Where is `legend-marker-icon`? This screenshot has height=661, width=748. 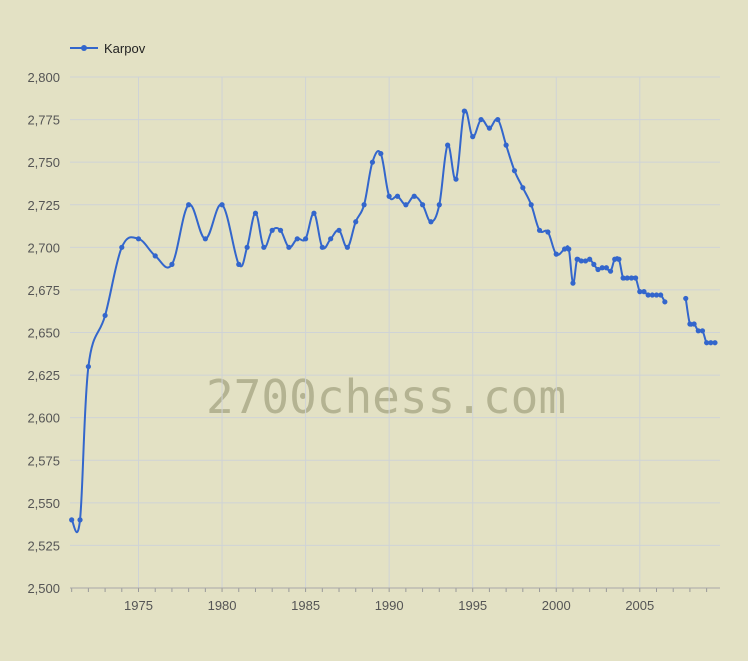 legend-marker-icon is located at coordinates (84, 48).